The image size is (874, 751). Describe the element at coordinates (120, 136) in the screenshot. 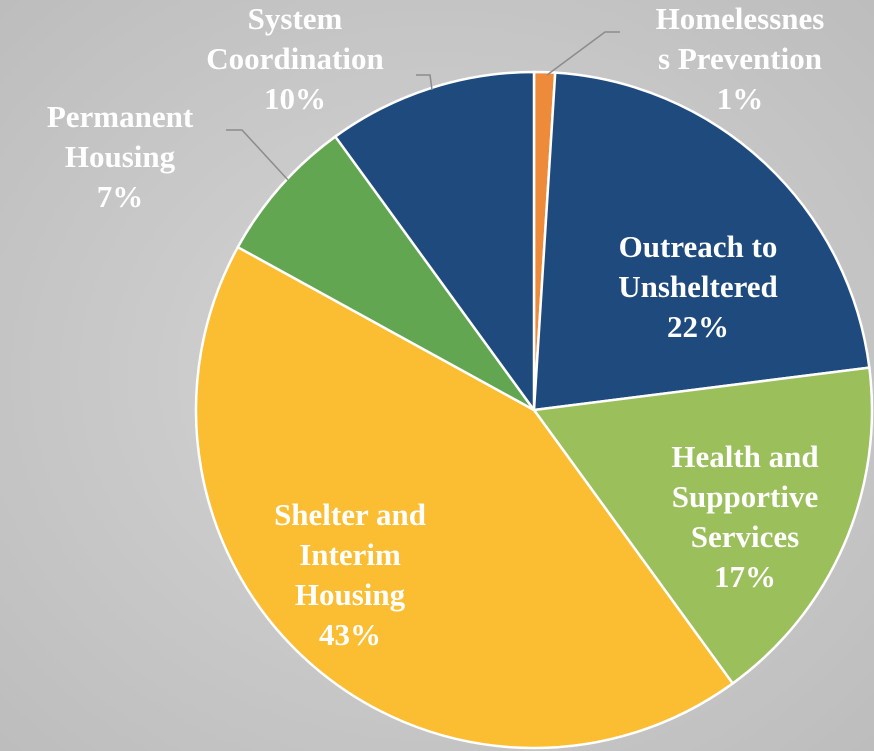

I see `category-label: Permanent Housing` at that location.